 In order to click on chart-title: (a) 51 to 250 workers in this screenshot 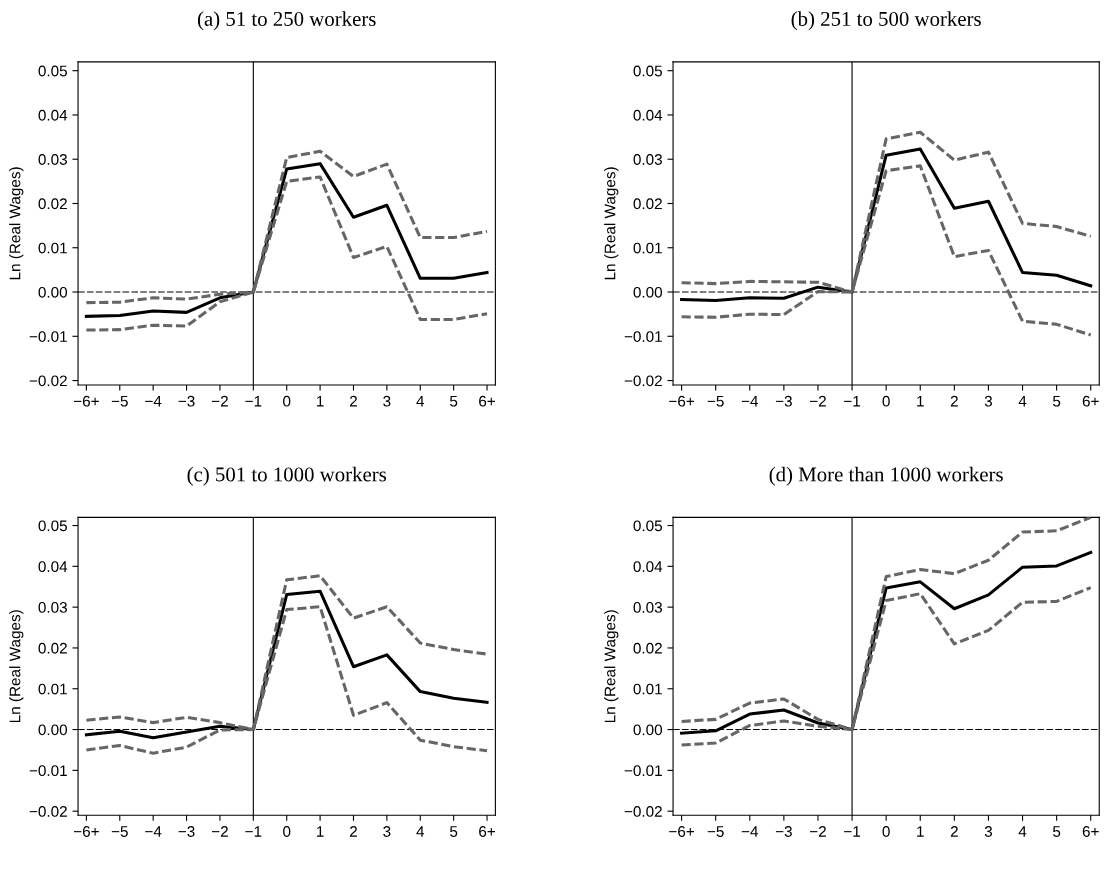, I will do `click(286, 21)`.